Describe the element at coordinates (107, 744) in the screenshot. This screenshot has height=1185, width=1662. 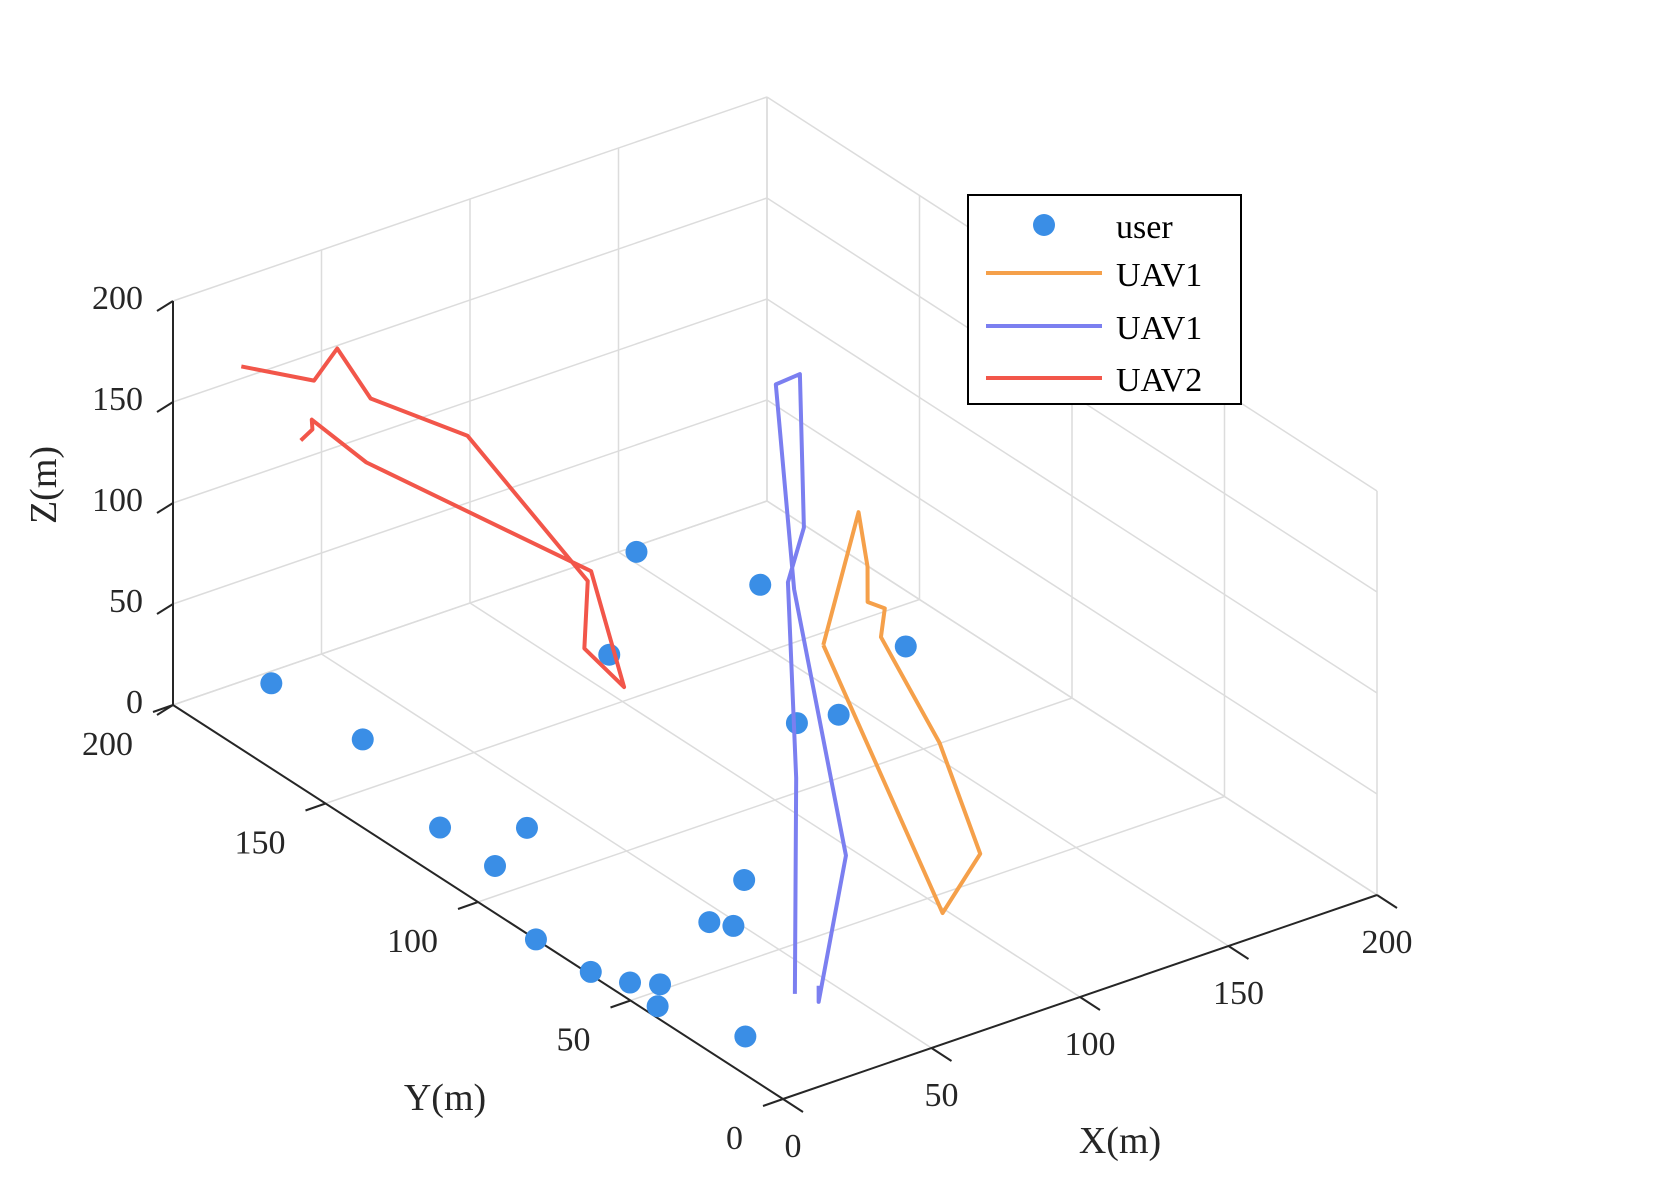
I see `y-tick-label: 200` at that location.